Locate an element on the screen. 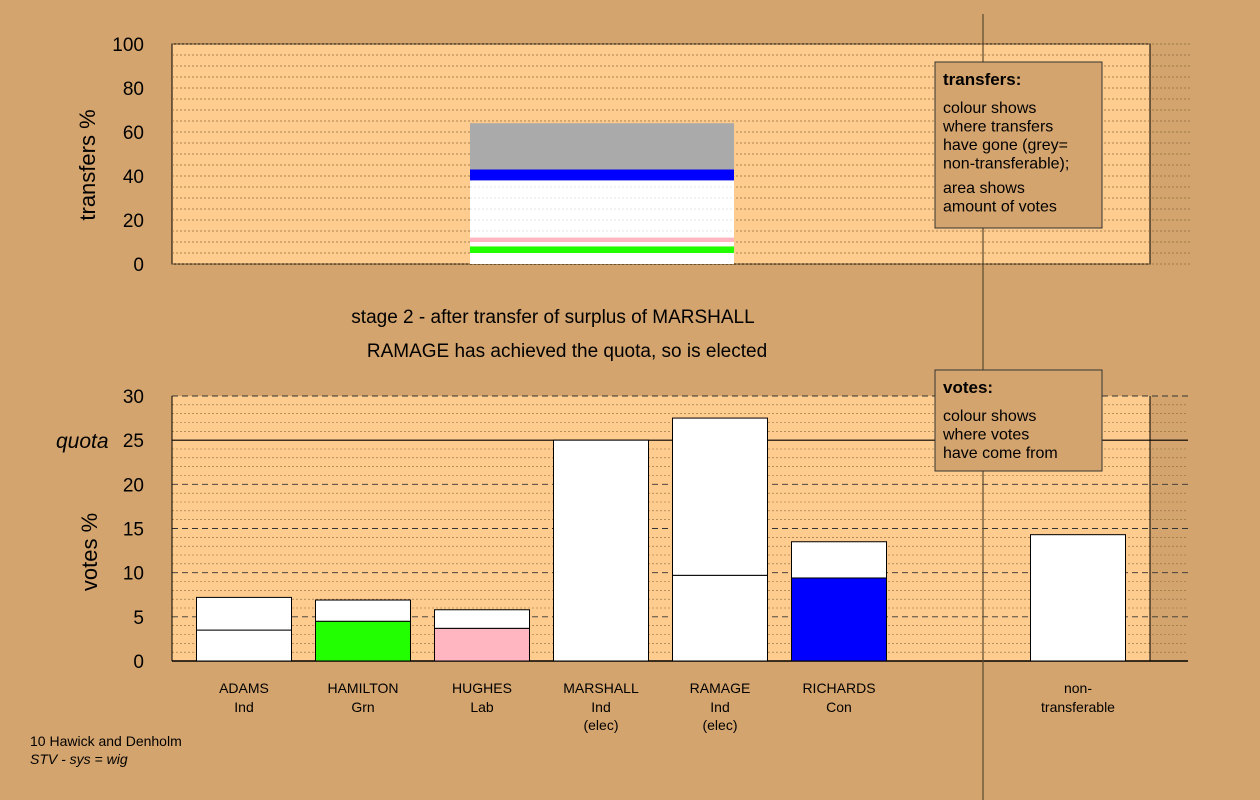  votes-legend-text: where votes is located at coordinates (985, 435).